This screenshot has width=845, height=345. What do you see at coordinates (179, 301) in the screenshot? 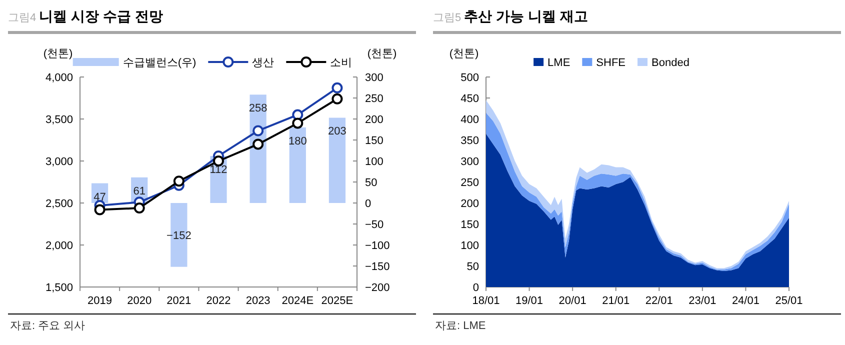
I see `x-tick-label: 2021` at bounding box center [179, 301].